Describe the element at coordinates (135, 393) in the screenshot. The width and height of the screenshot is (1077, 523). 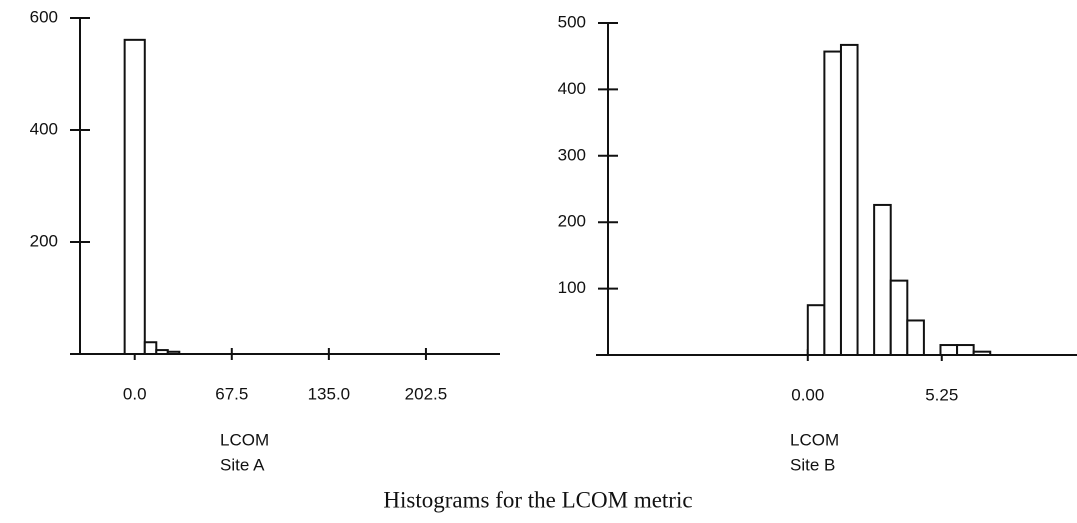
I see `x-tick-label: 0.0` at that location.